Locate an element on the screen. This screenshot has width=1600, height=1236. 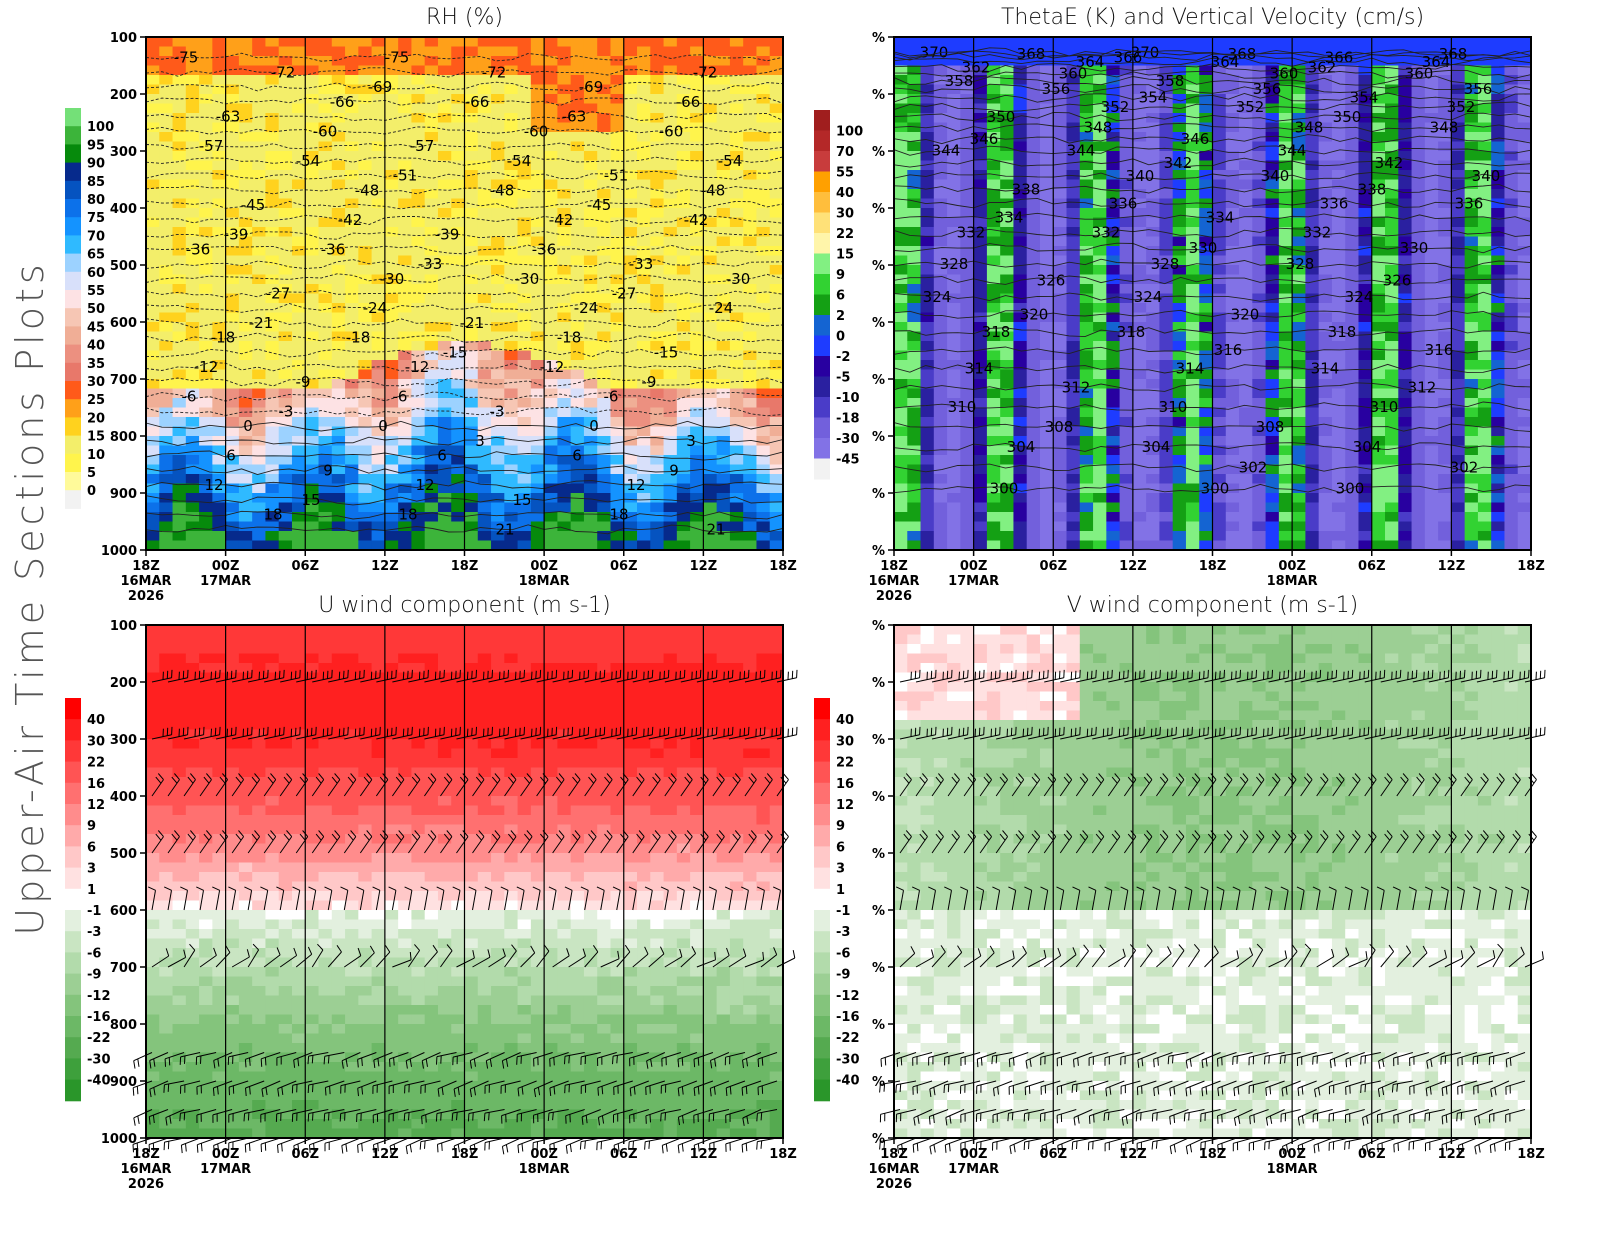
colorbar-label: -30 is located at coordinates (99, 1059).